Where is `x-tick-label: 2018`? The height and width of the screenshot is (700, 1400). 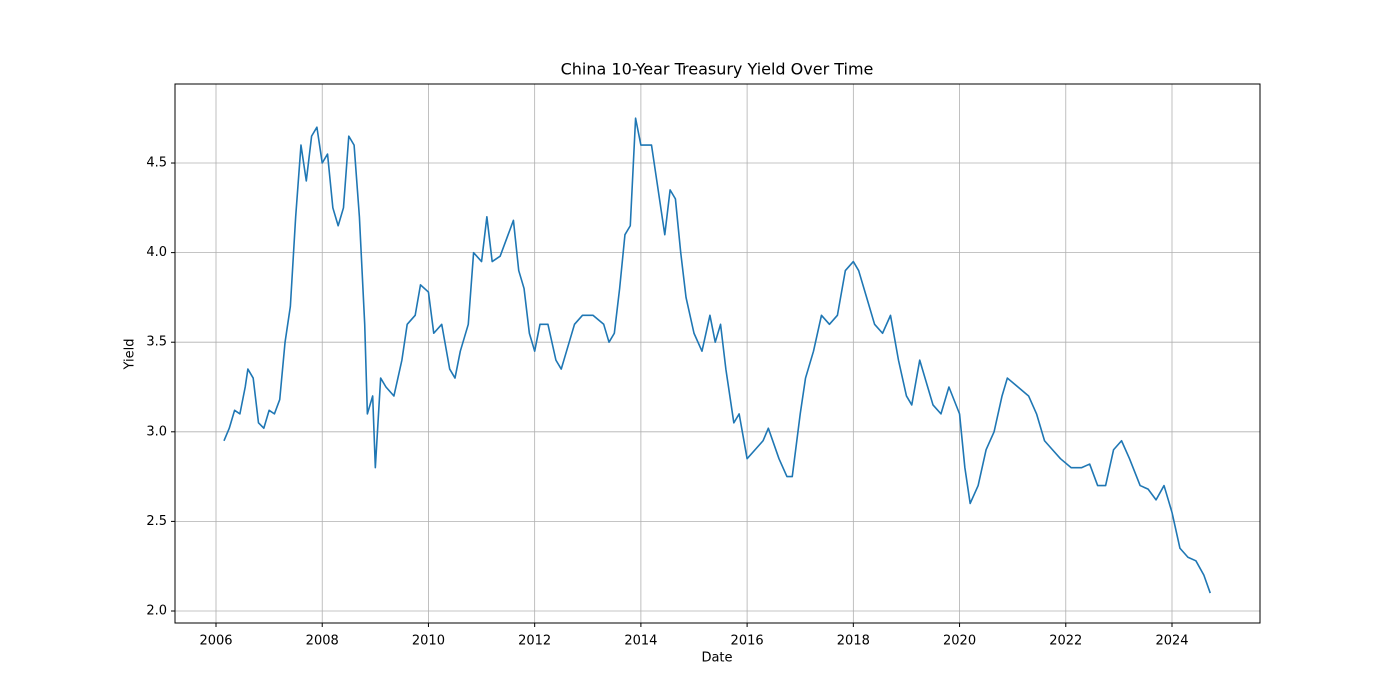
x-tick-label: 2018 is located at coordinates (853, 641).